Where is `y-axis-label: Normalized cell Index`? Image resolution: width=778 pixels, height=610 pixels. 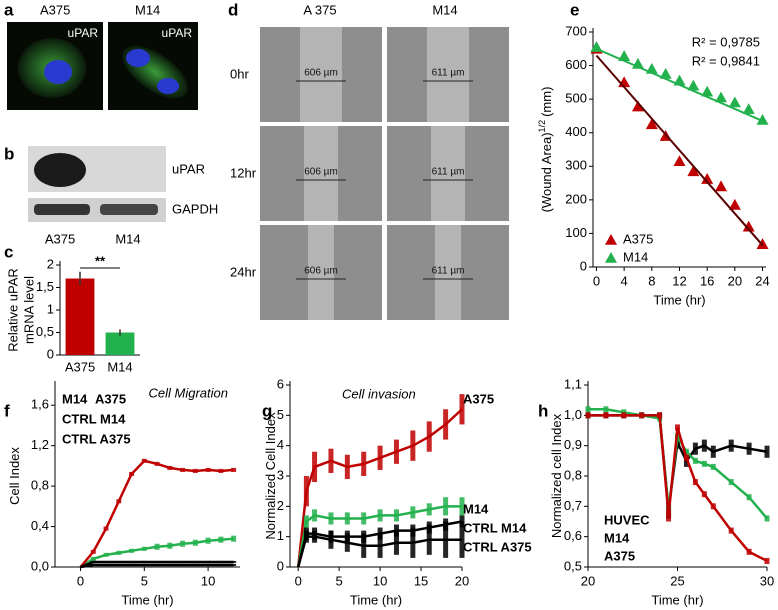 y-axis-label: Normalized cell Index is located at coordinates (556, 475).